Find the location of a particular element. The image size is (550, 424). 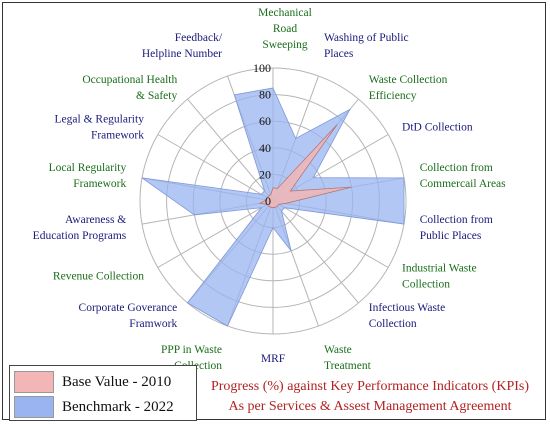

radial-tick-label: 60 is located at coordinates (265, 121).